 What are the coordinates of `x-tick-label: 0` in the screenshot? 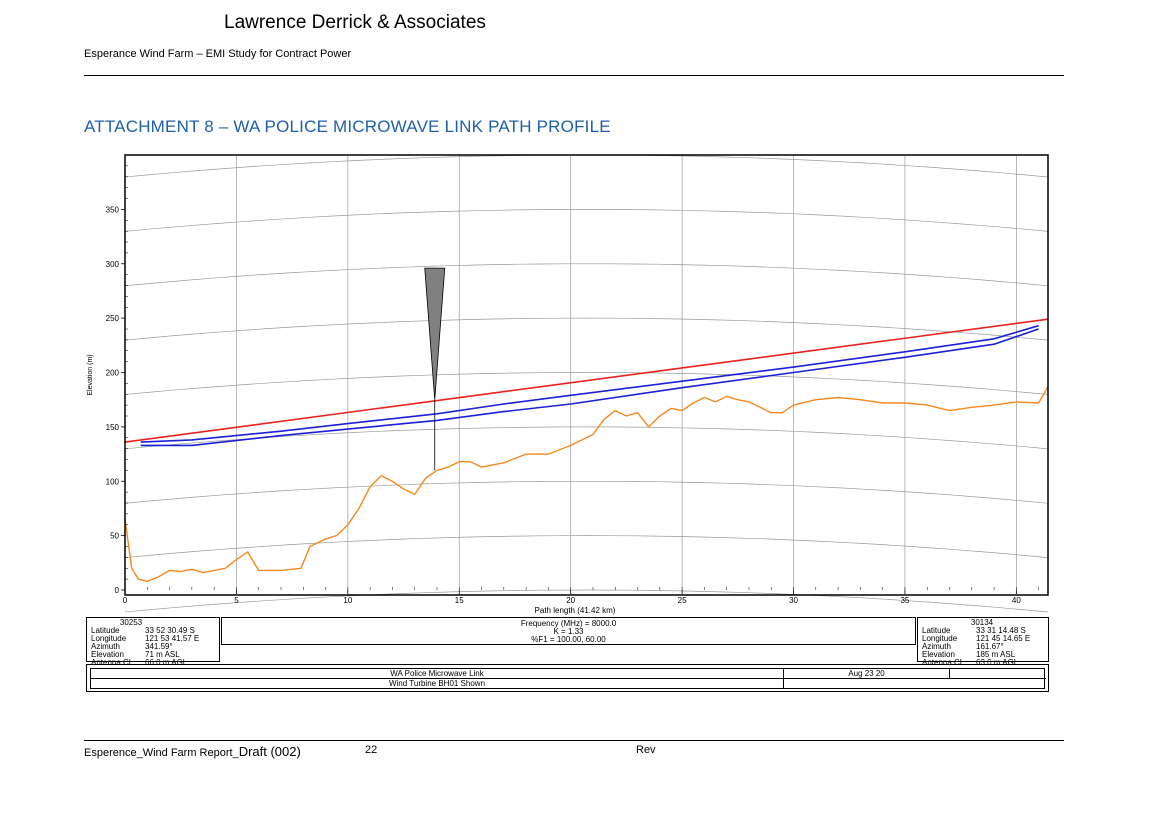 It's located at (125, 600).